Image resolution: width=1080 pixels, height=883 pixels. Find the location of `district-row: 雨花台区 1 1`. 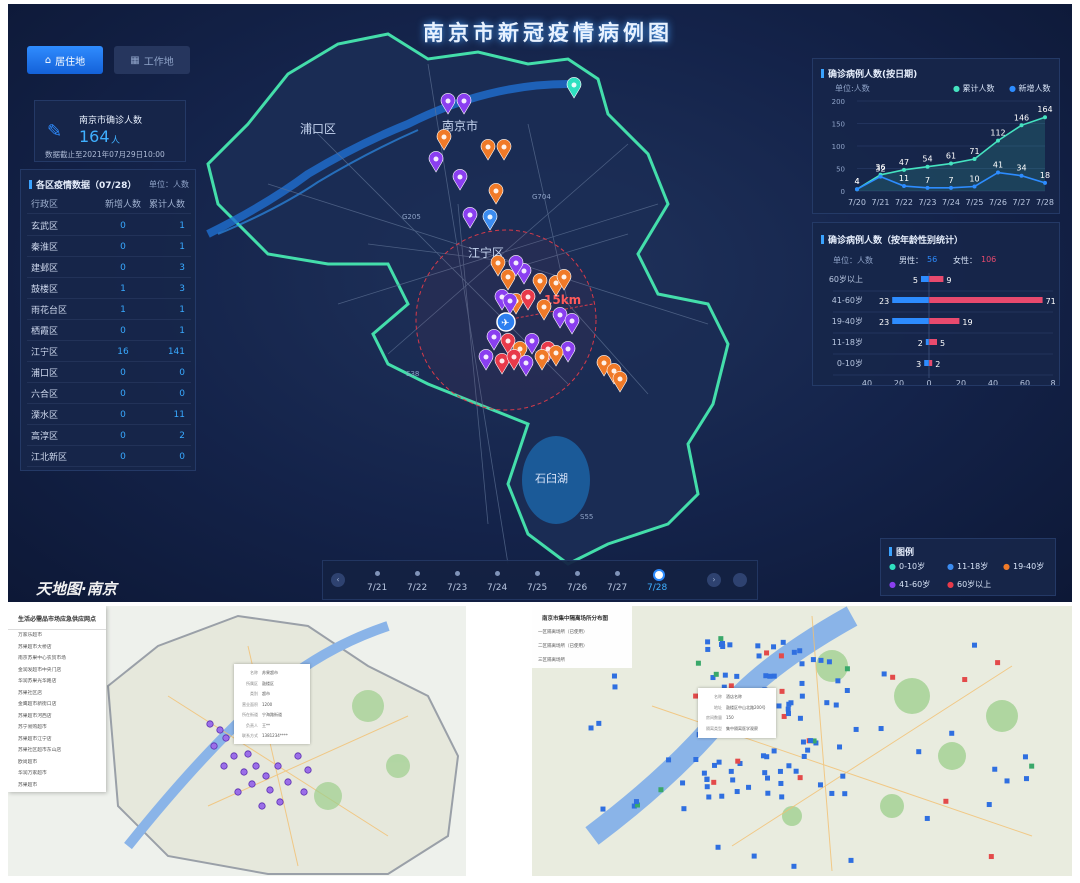

district-row: 雨花台区 1 1 is located at coordinates (109, 310).